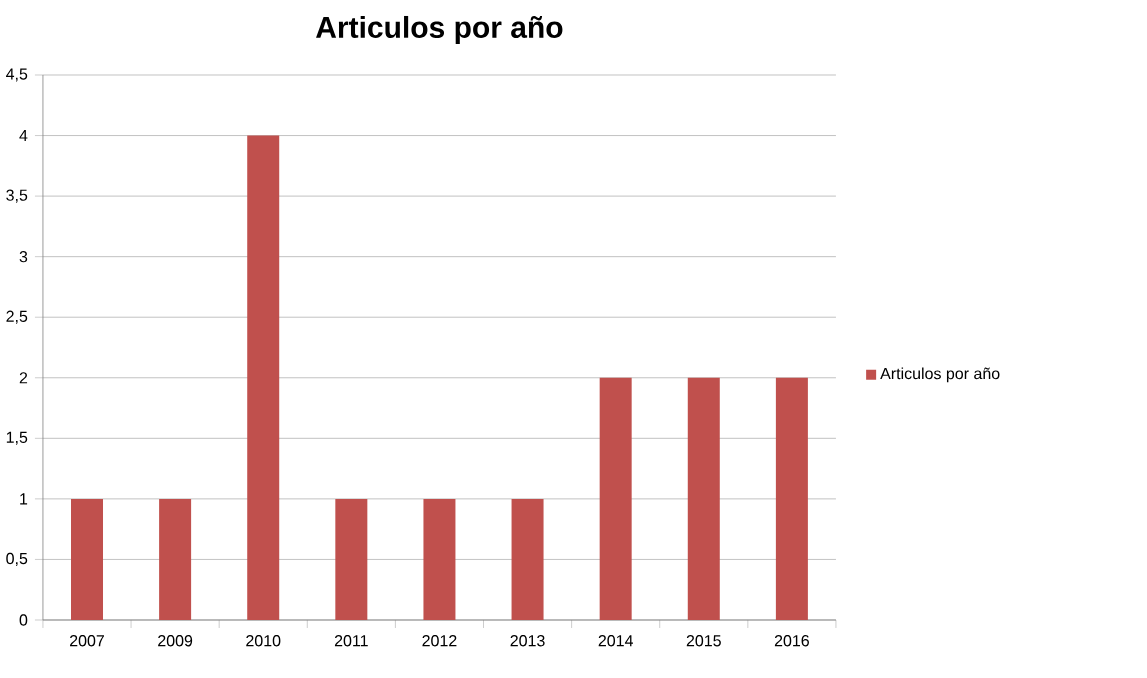 This screenshot has height=678, width=1147. What do you see at coordinates (175, 641) in the screenshot?
I see `x-tick-label: 2009` at bounding box center [175, 641].